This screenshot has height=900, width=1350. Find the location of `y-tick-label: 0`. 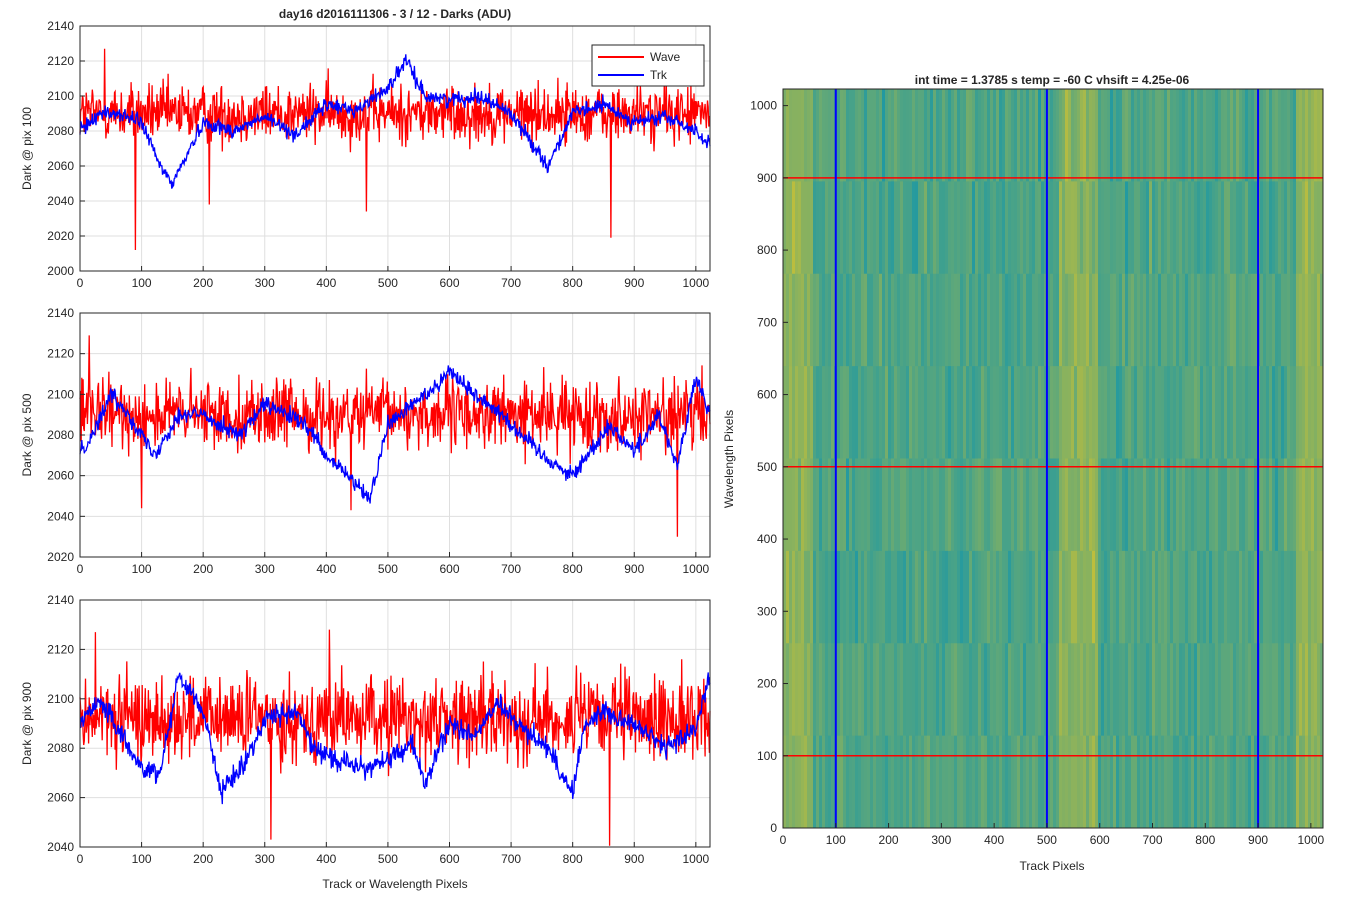

y-tick-label: 0 is located at coordinates (773, 828).